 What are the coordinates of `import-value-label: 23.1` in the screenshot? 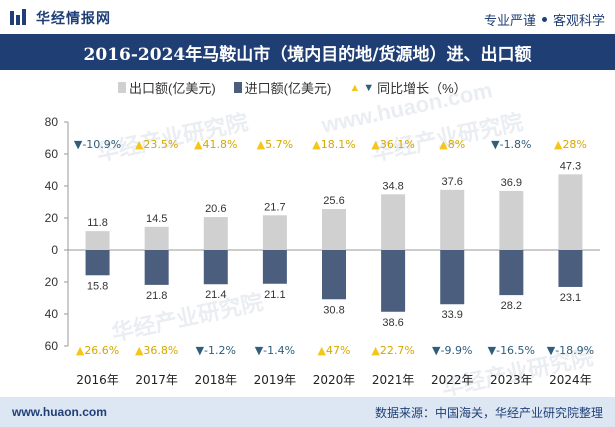 It's located at (570, 298).